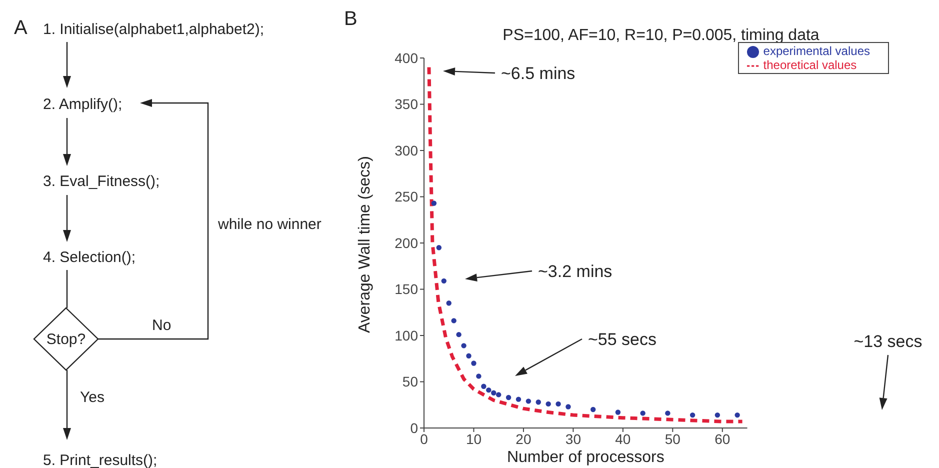 The height and width of the screenshot is (468, 939). I want to click on text: 5. Print_results();, so click(100, 460).